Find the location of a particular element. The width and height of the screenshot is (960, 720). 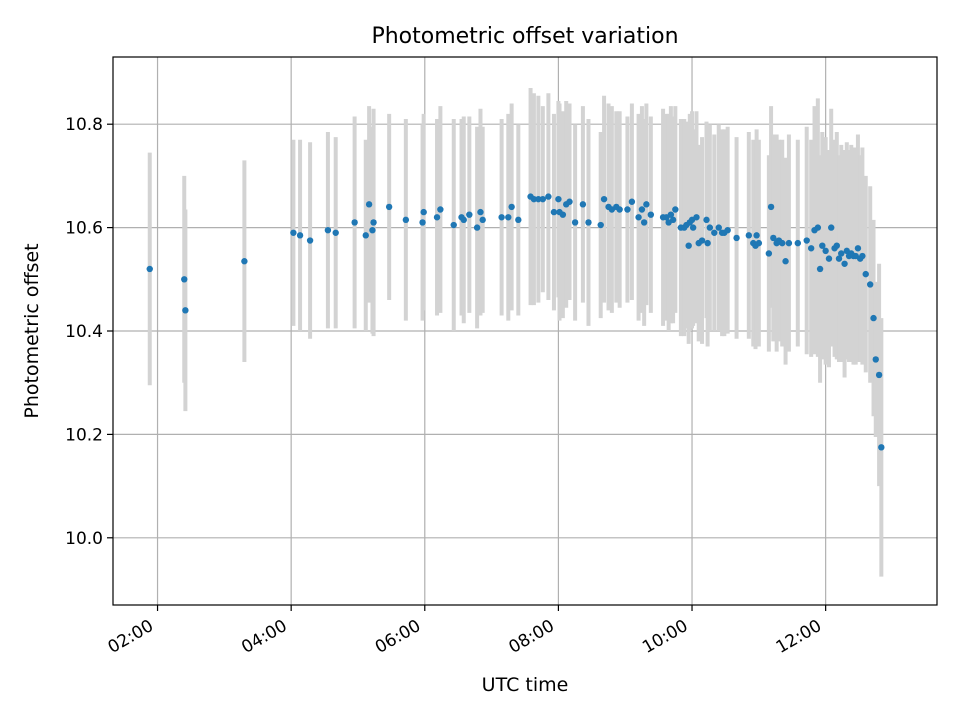

y-axis-ticks: 10.0 10.2 10.4 10.6 10.8 is located at coordinates (89, 332).